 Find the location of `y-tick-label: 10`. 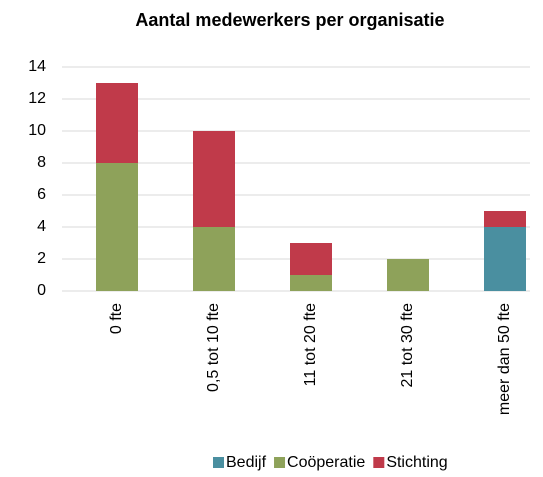

y-tick-label: 10 is located at coordinates (37, 130).